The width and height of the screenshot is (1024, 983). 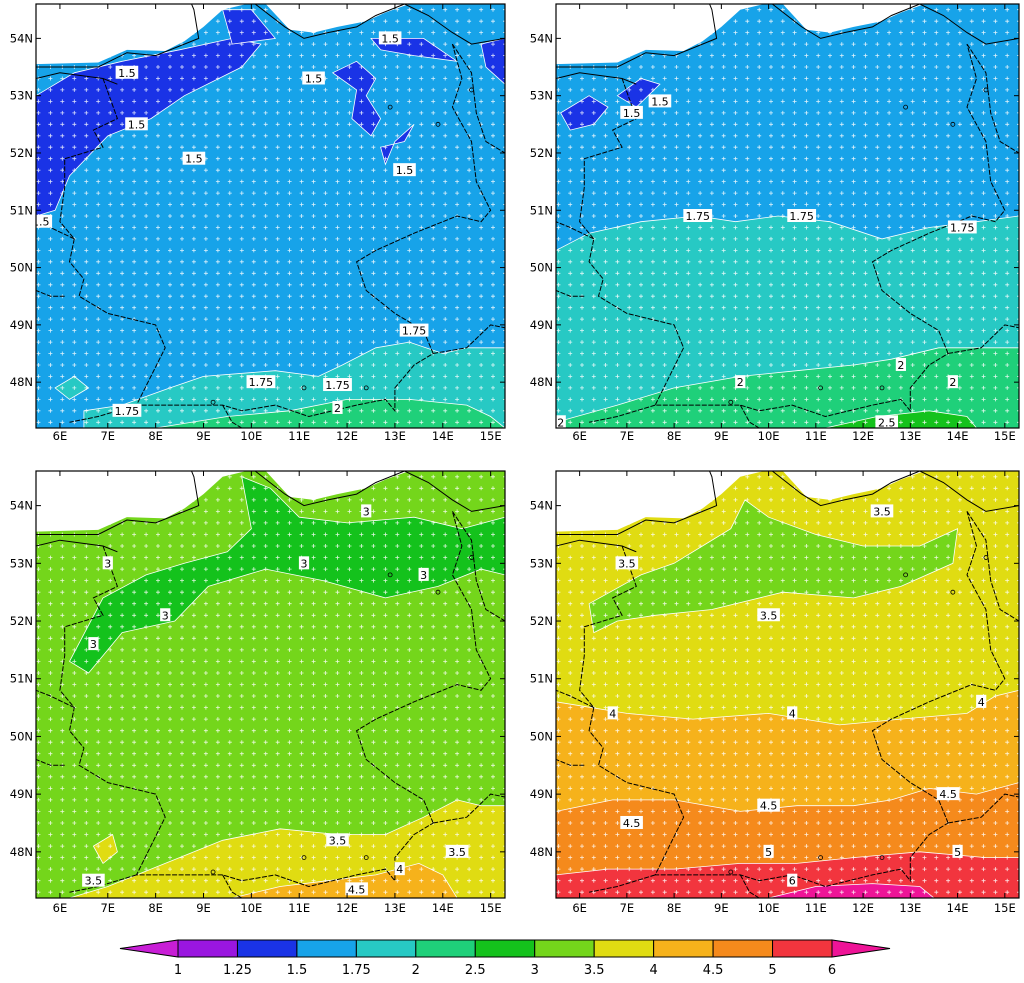 I want to click on svg-text: 4.5, so click(x=357, y=889).